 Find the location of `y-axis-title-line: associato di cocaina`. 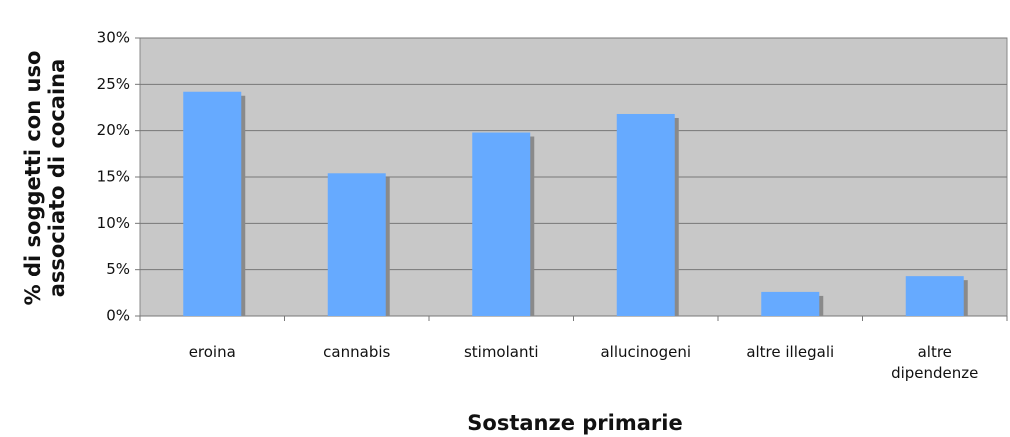

y-axis-title-line: associato di cocaina is located at coordinates (57, 178).